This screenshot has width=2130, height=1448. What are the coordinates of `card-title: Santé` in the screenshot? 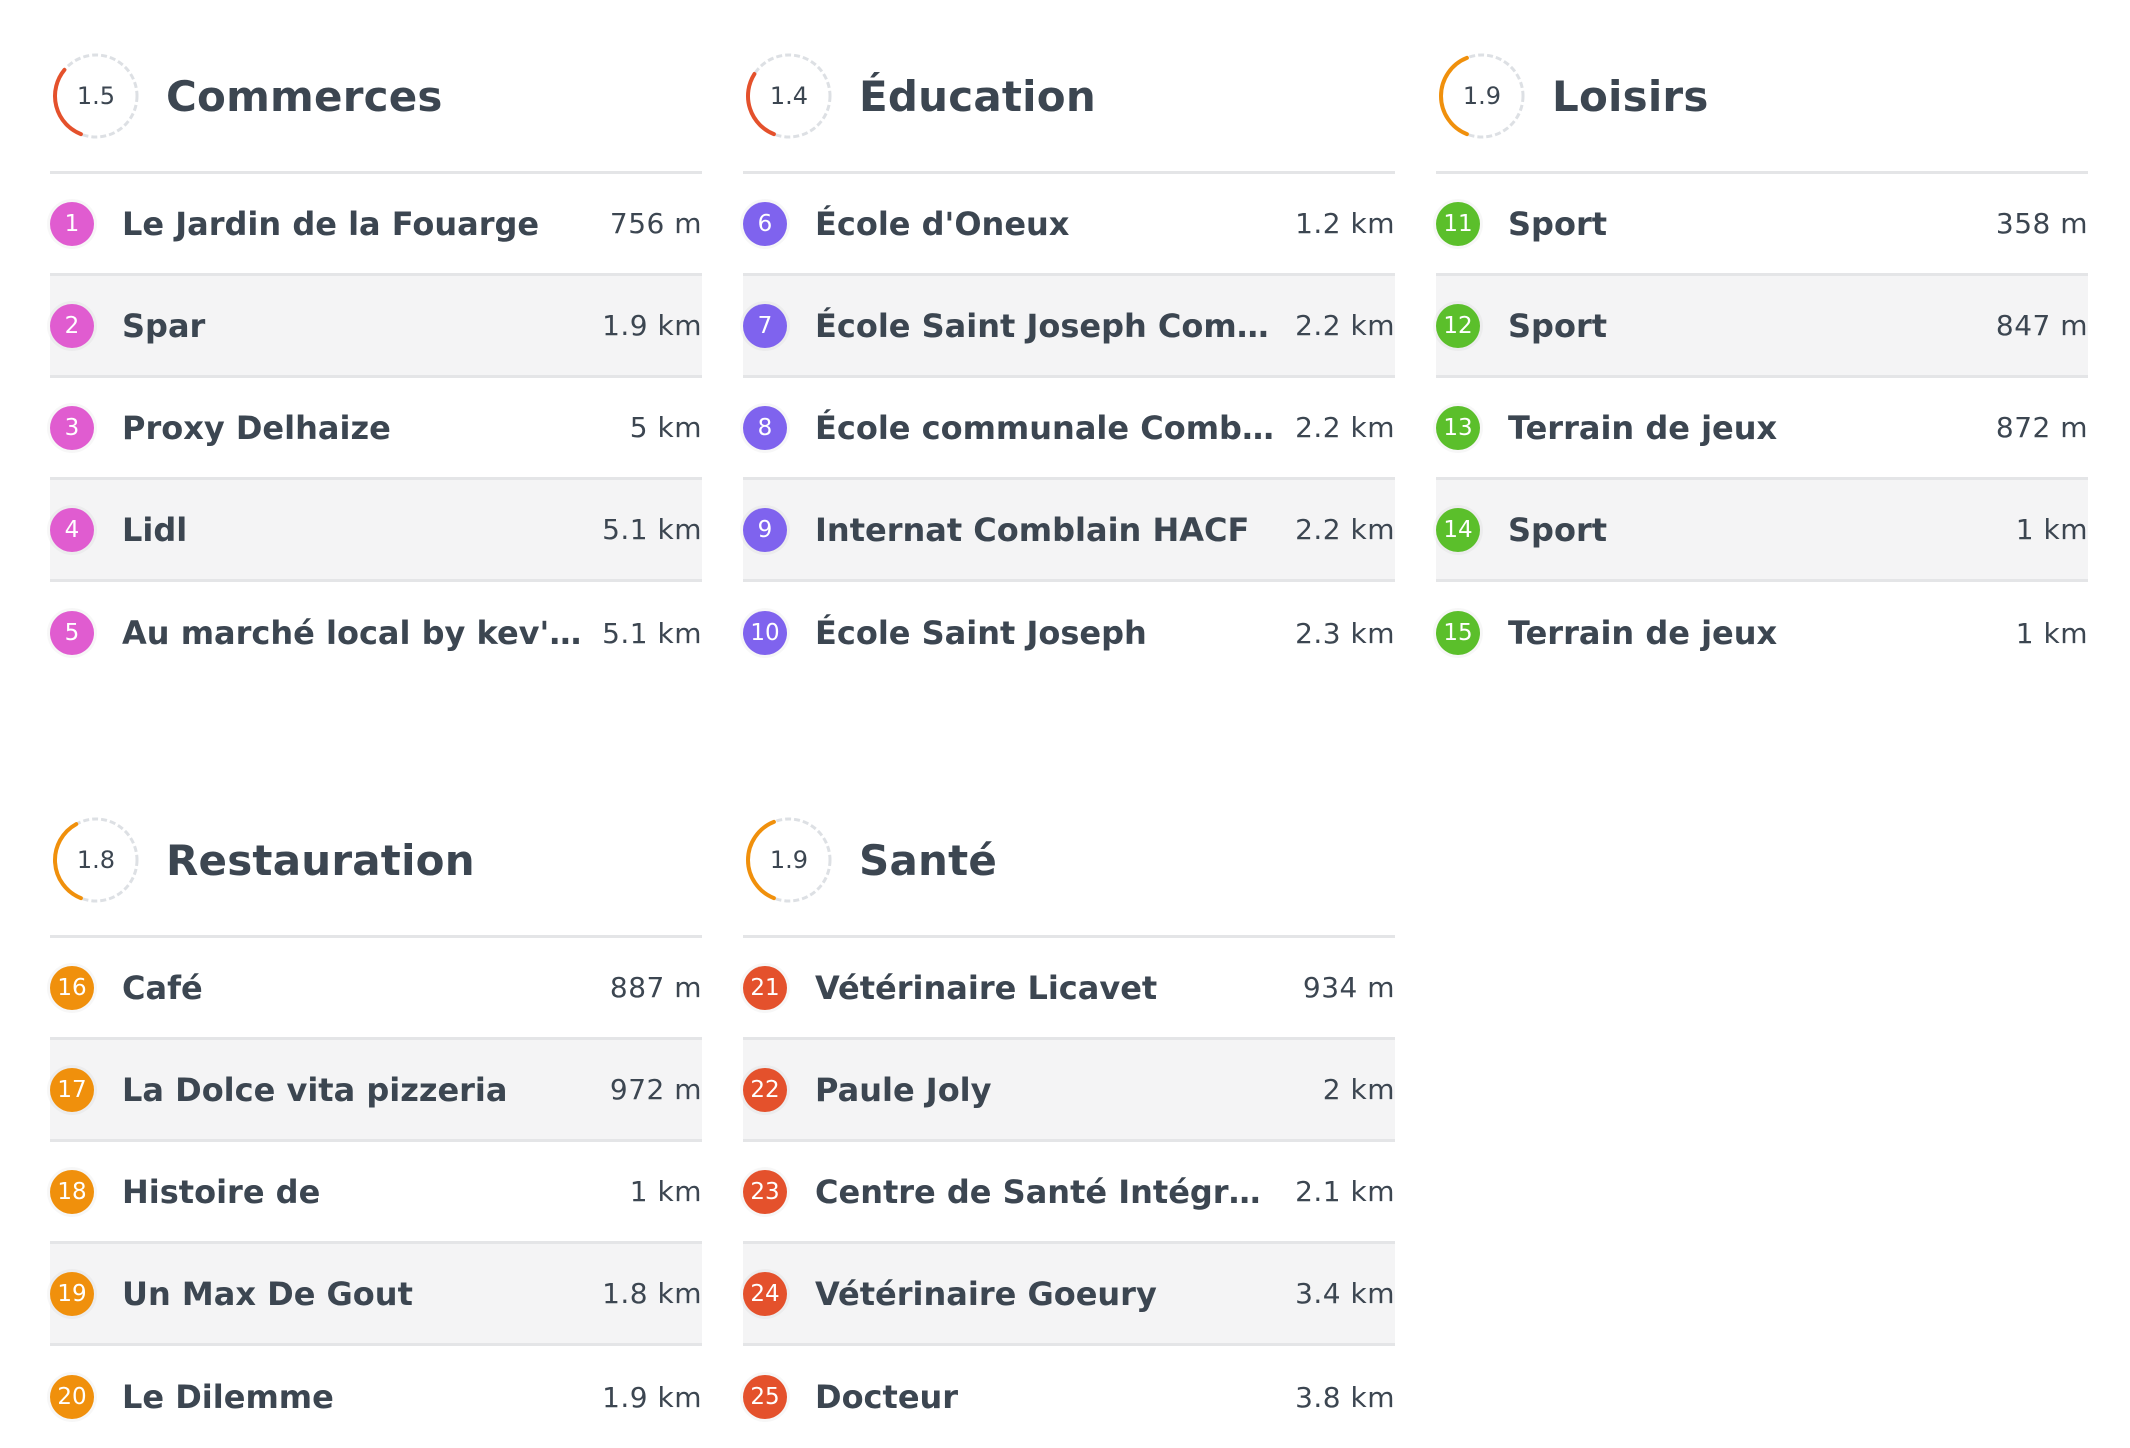 It's located at (928, 860).